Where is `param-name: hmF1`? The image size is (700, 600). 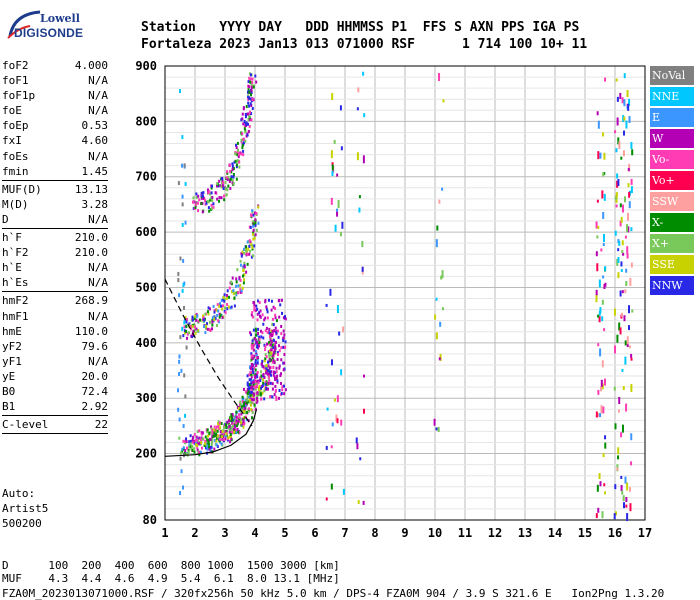
param-name: hmF1 is located at coordinates (15, 316).